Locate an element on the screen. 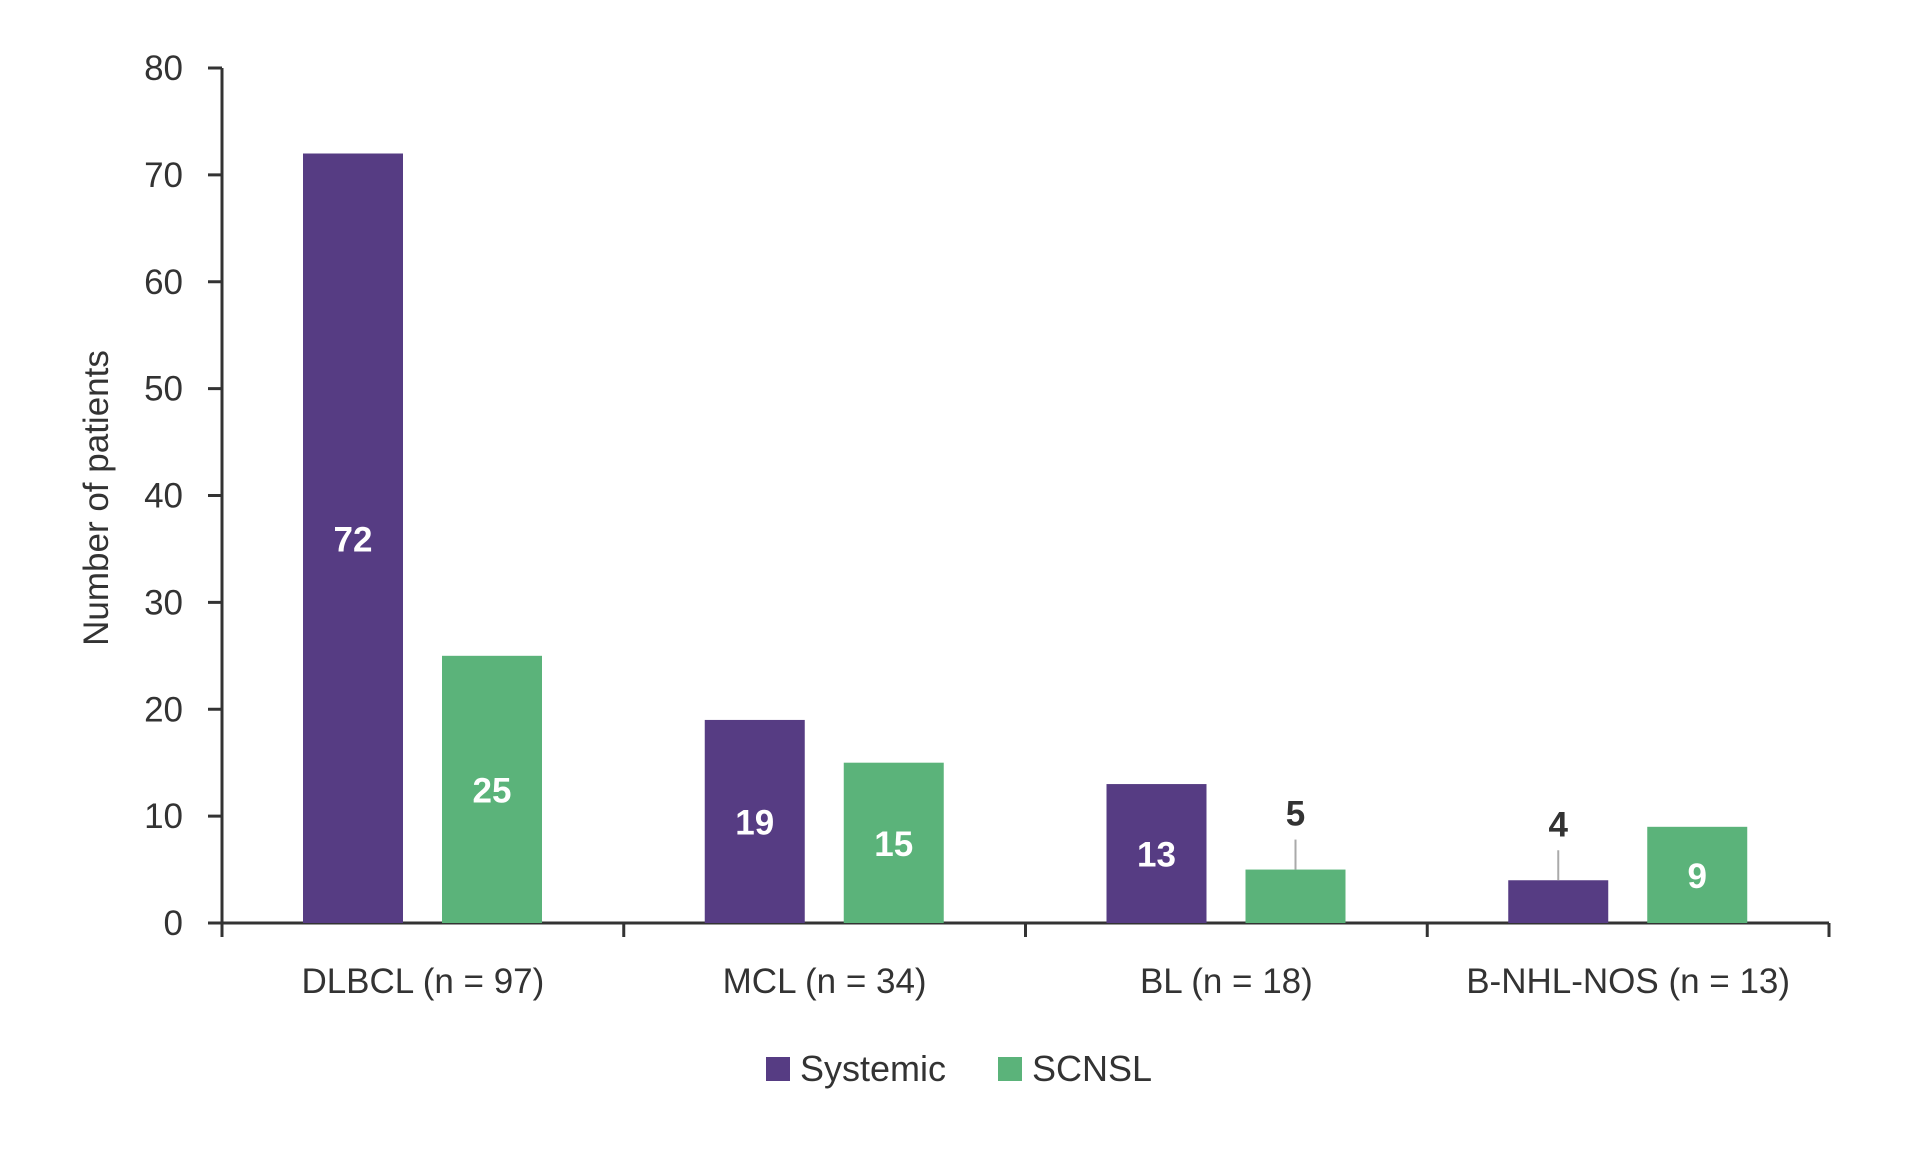  y-tick-label: 60 is located at coordinates (163, 282).